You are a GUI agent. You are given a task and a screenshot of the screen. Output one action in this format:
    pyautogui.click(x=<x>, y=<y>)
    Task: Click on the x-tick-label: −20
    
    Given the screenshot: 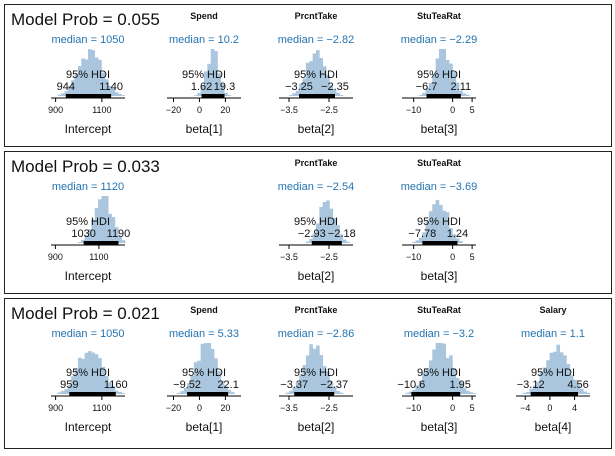 What is the action you would take?
    pyautogui.click(x=173, y=408)
    